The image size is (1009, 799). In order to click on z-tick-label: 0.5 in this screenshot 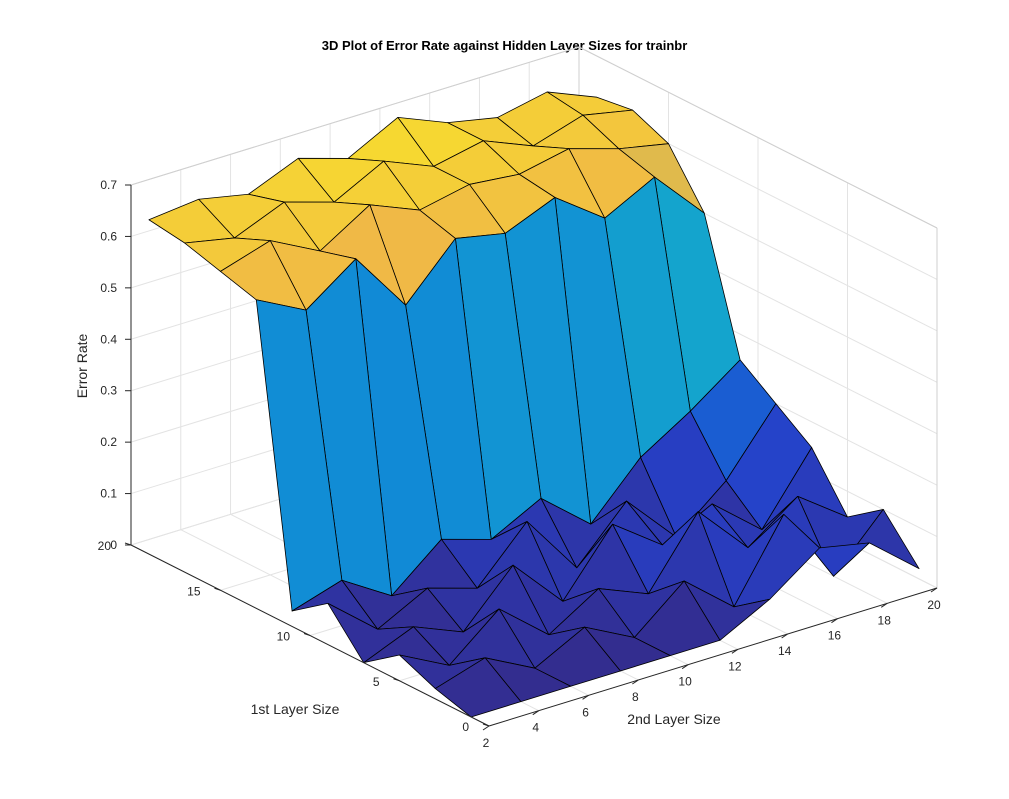, I will do `click(108, 288)`.